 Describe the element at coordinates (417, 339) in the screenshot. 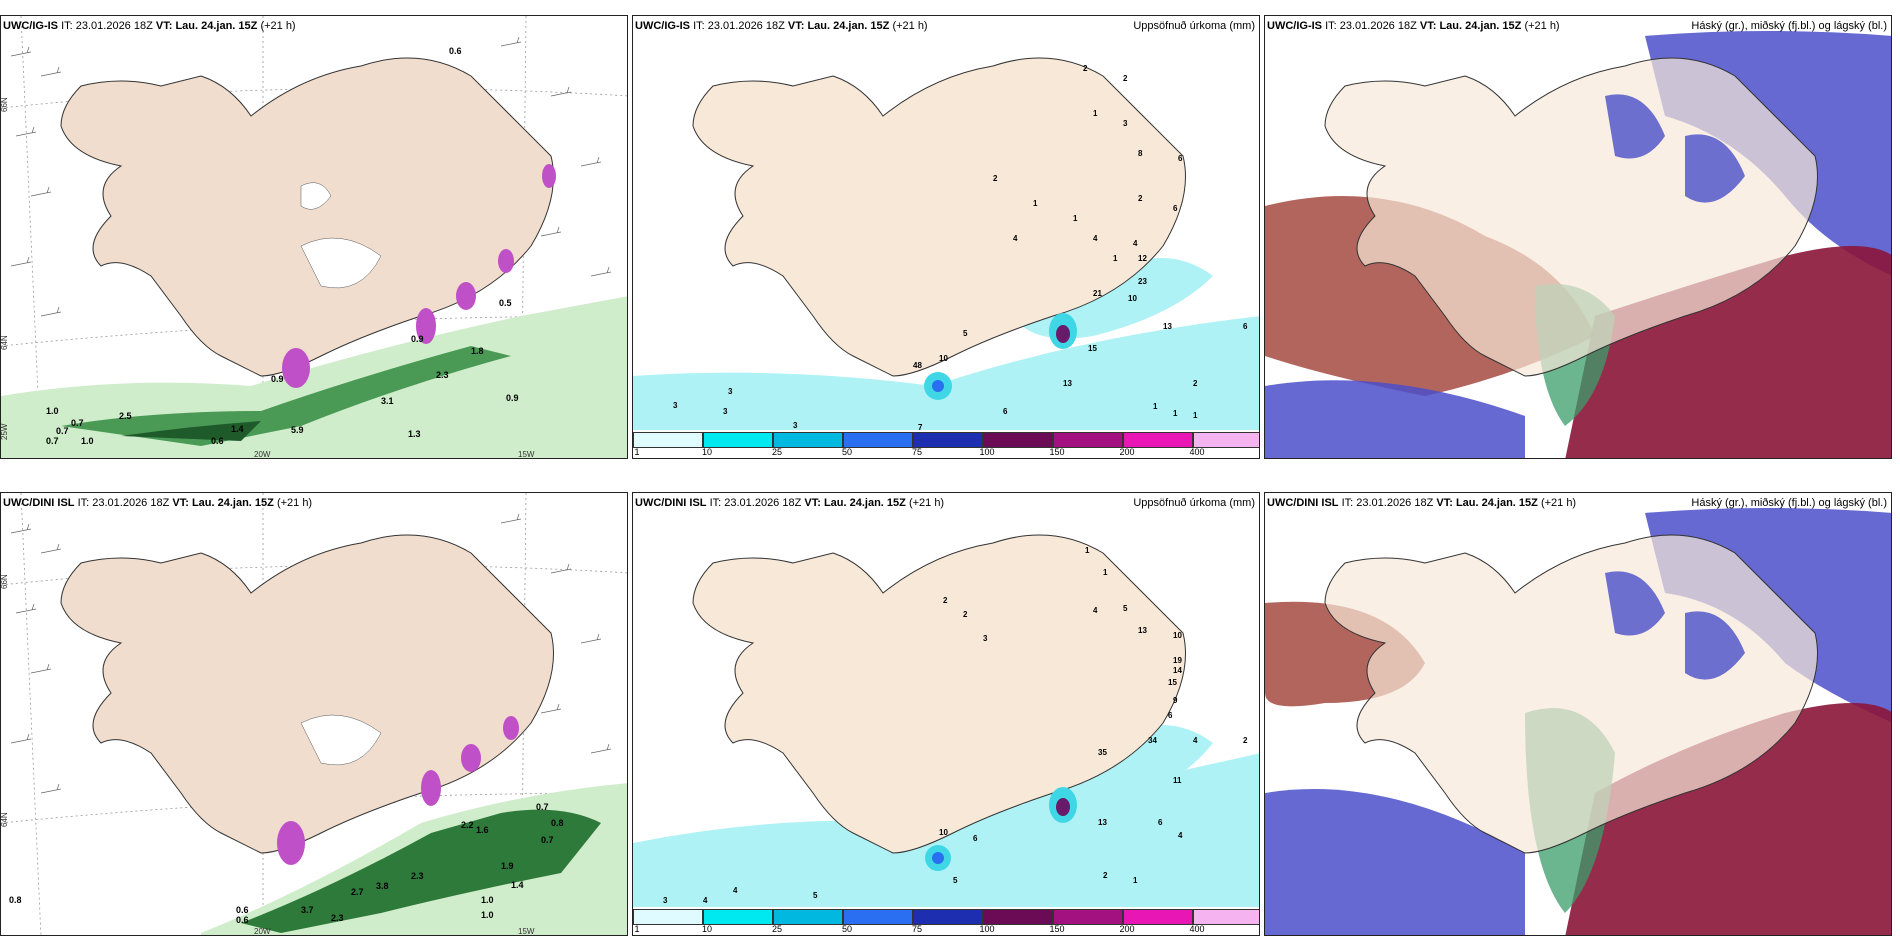

I see `svg-text: 0.9` at that location.